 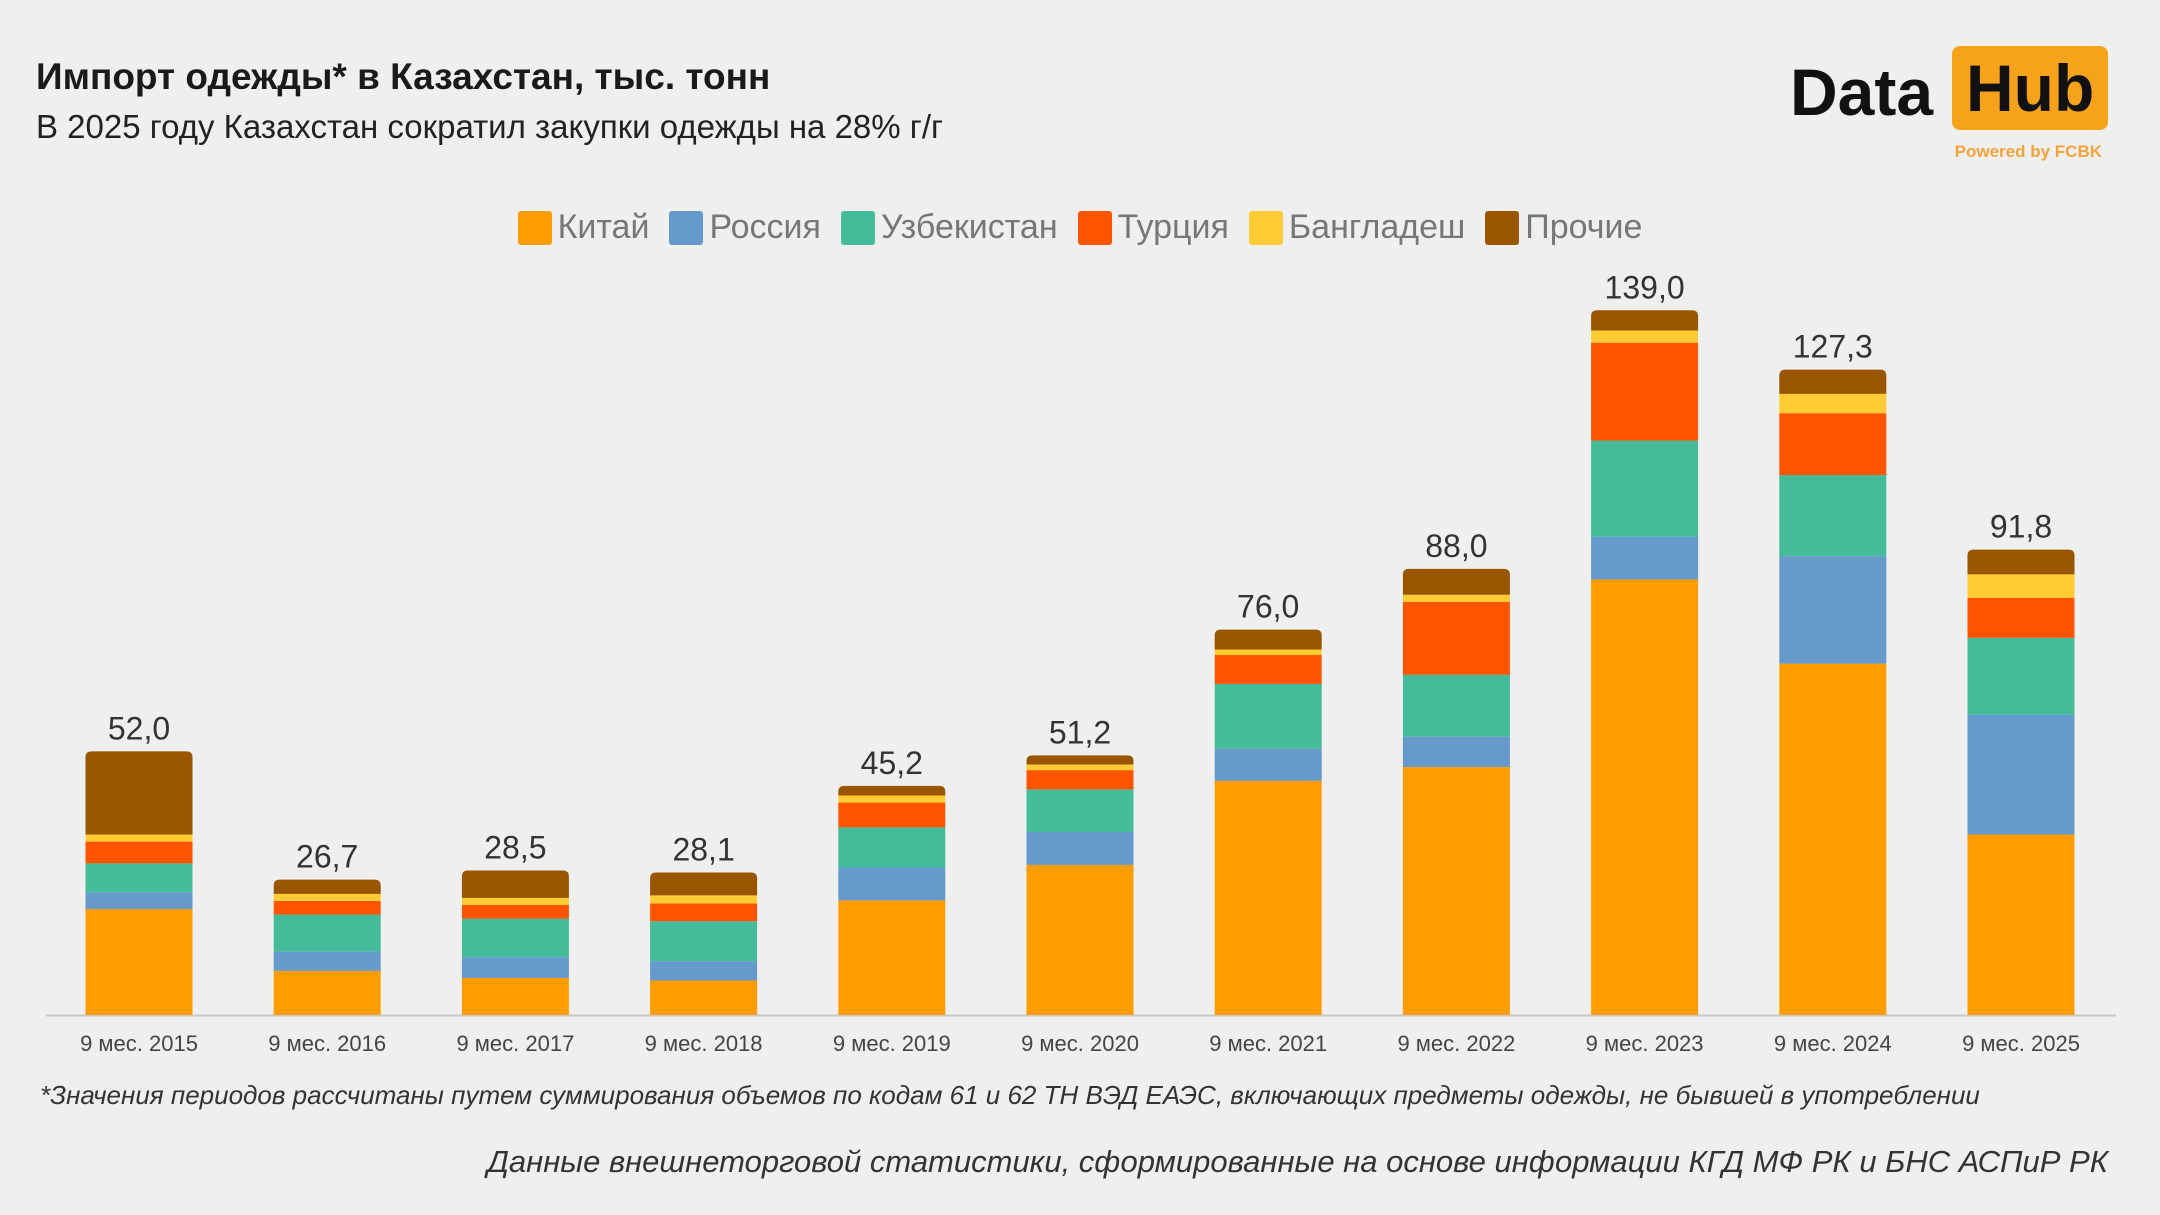 I want to click on logo-text-hub: Hub, so click(x=2030, y=88).